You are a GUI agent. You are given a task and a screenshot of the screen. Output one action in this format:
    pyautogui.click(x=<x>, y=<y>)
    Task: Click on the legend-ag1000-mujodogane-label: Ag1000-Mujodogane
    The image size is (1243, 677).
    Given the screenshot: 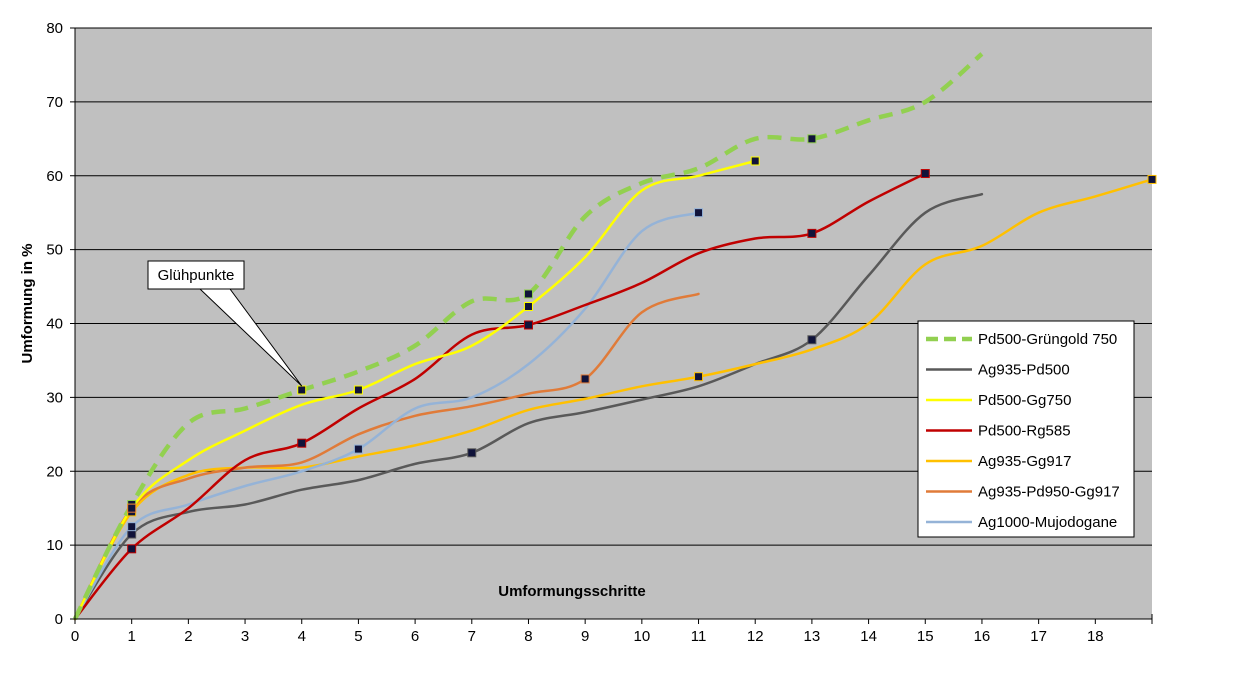 What is the action you would take?
    pyautogui.click(x=1047, y=522)
    